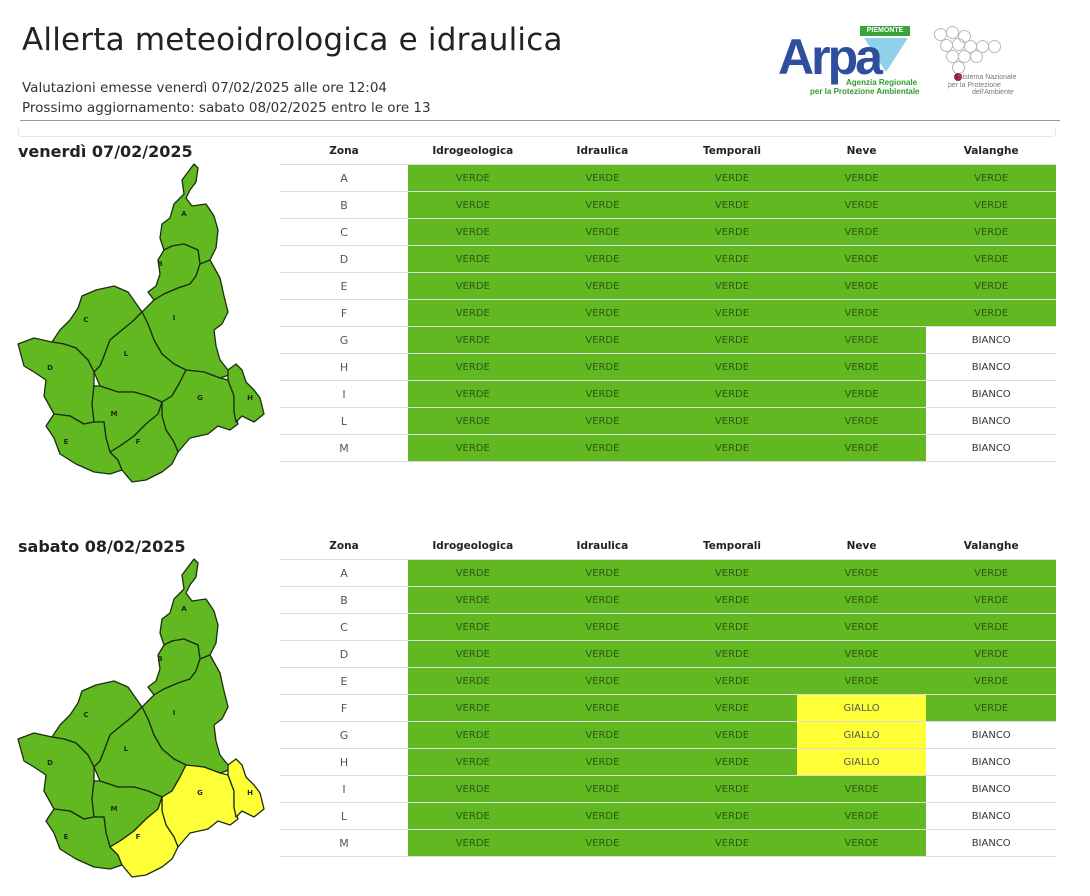 The height and width of the screenshot is (896, 1090). I want to click on table-row: G VERDE VERDE VERDE VERDE BIANCO, so click(668, 340).